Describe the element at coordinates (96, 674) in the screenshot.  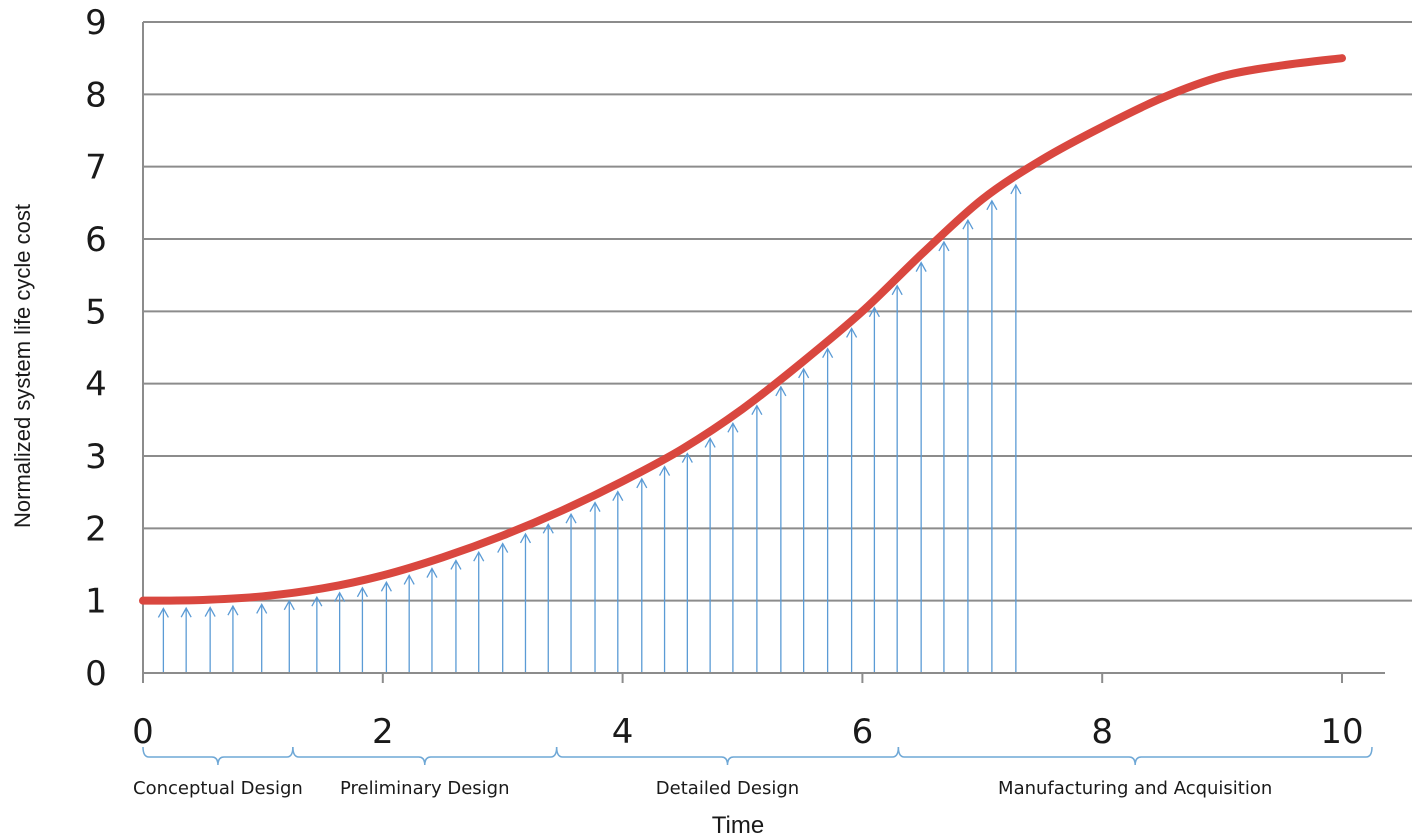
I see `y-tick-label: 0` at that location.